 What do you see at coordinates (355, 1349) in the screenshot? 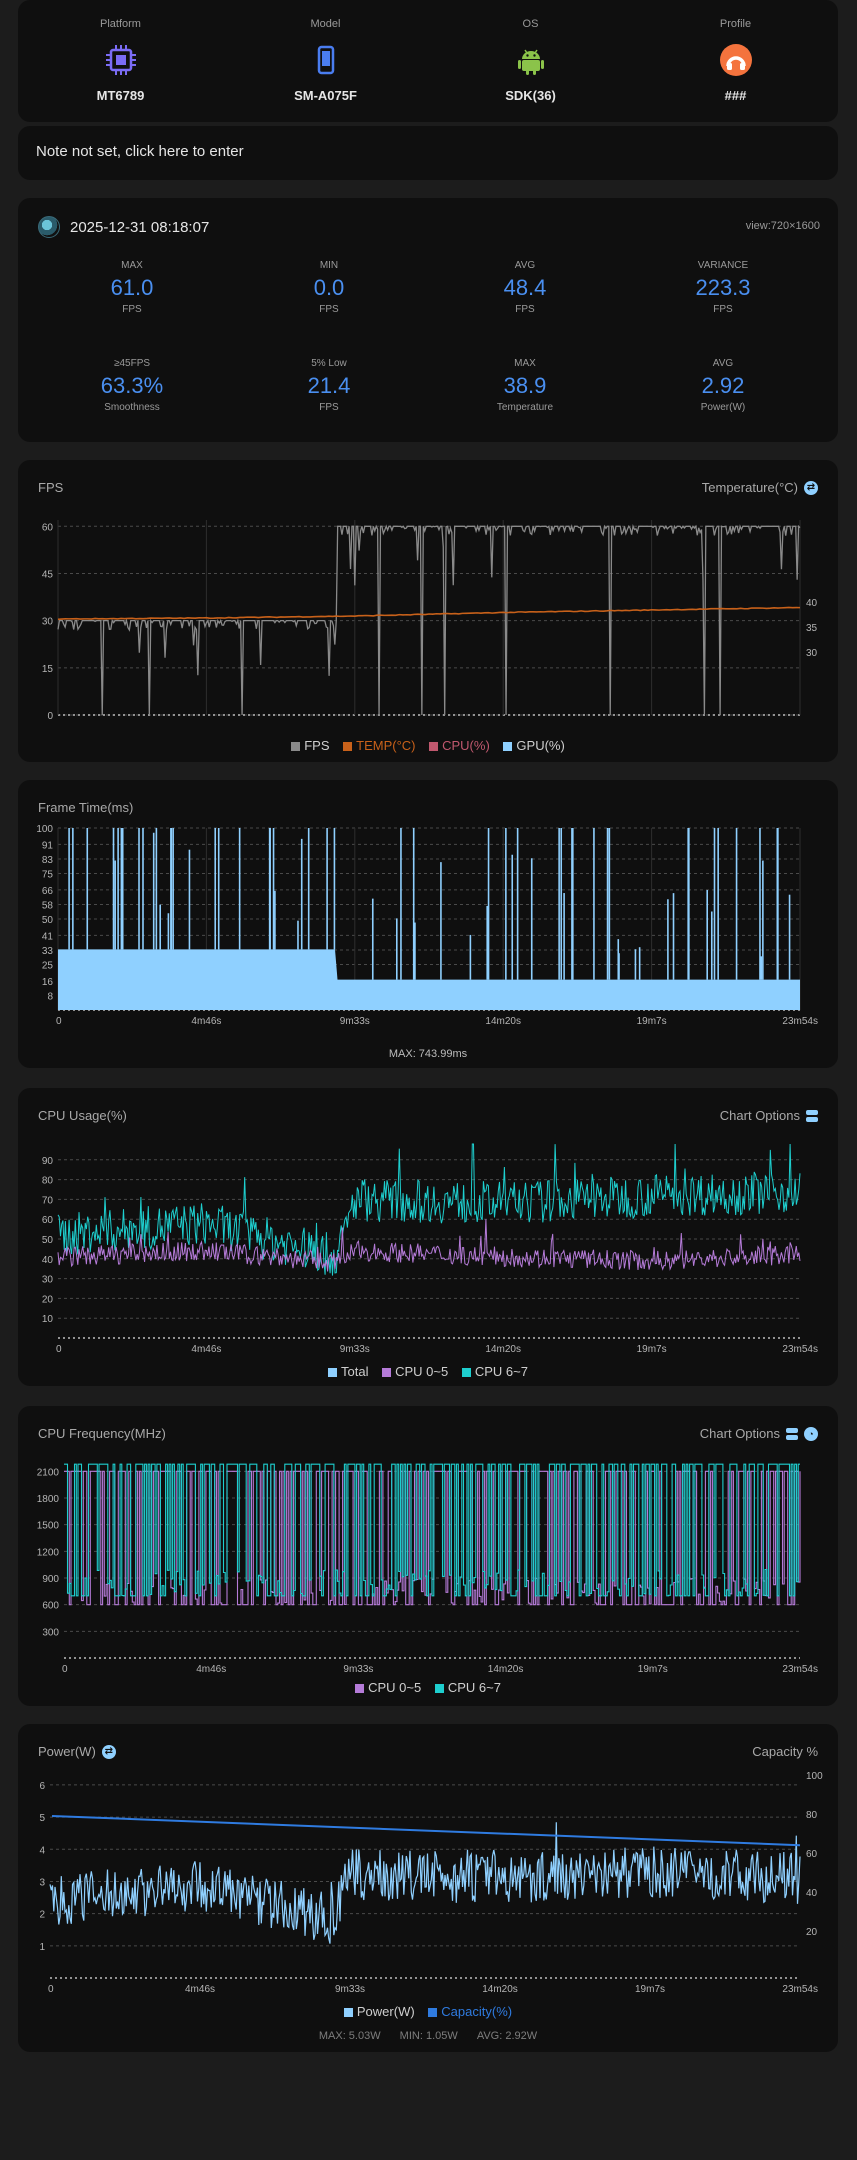
I see `x-tick-label: 9m33s` at bounding box center [355, 1349].